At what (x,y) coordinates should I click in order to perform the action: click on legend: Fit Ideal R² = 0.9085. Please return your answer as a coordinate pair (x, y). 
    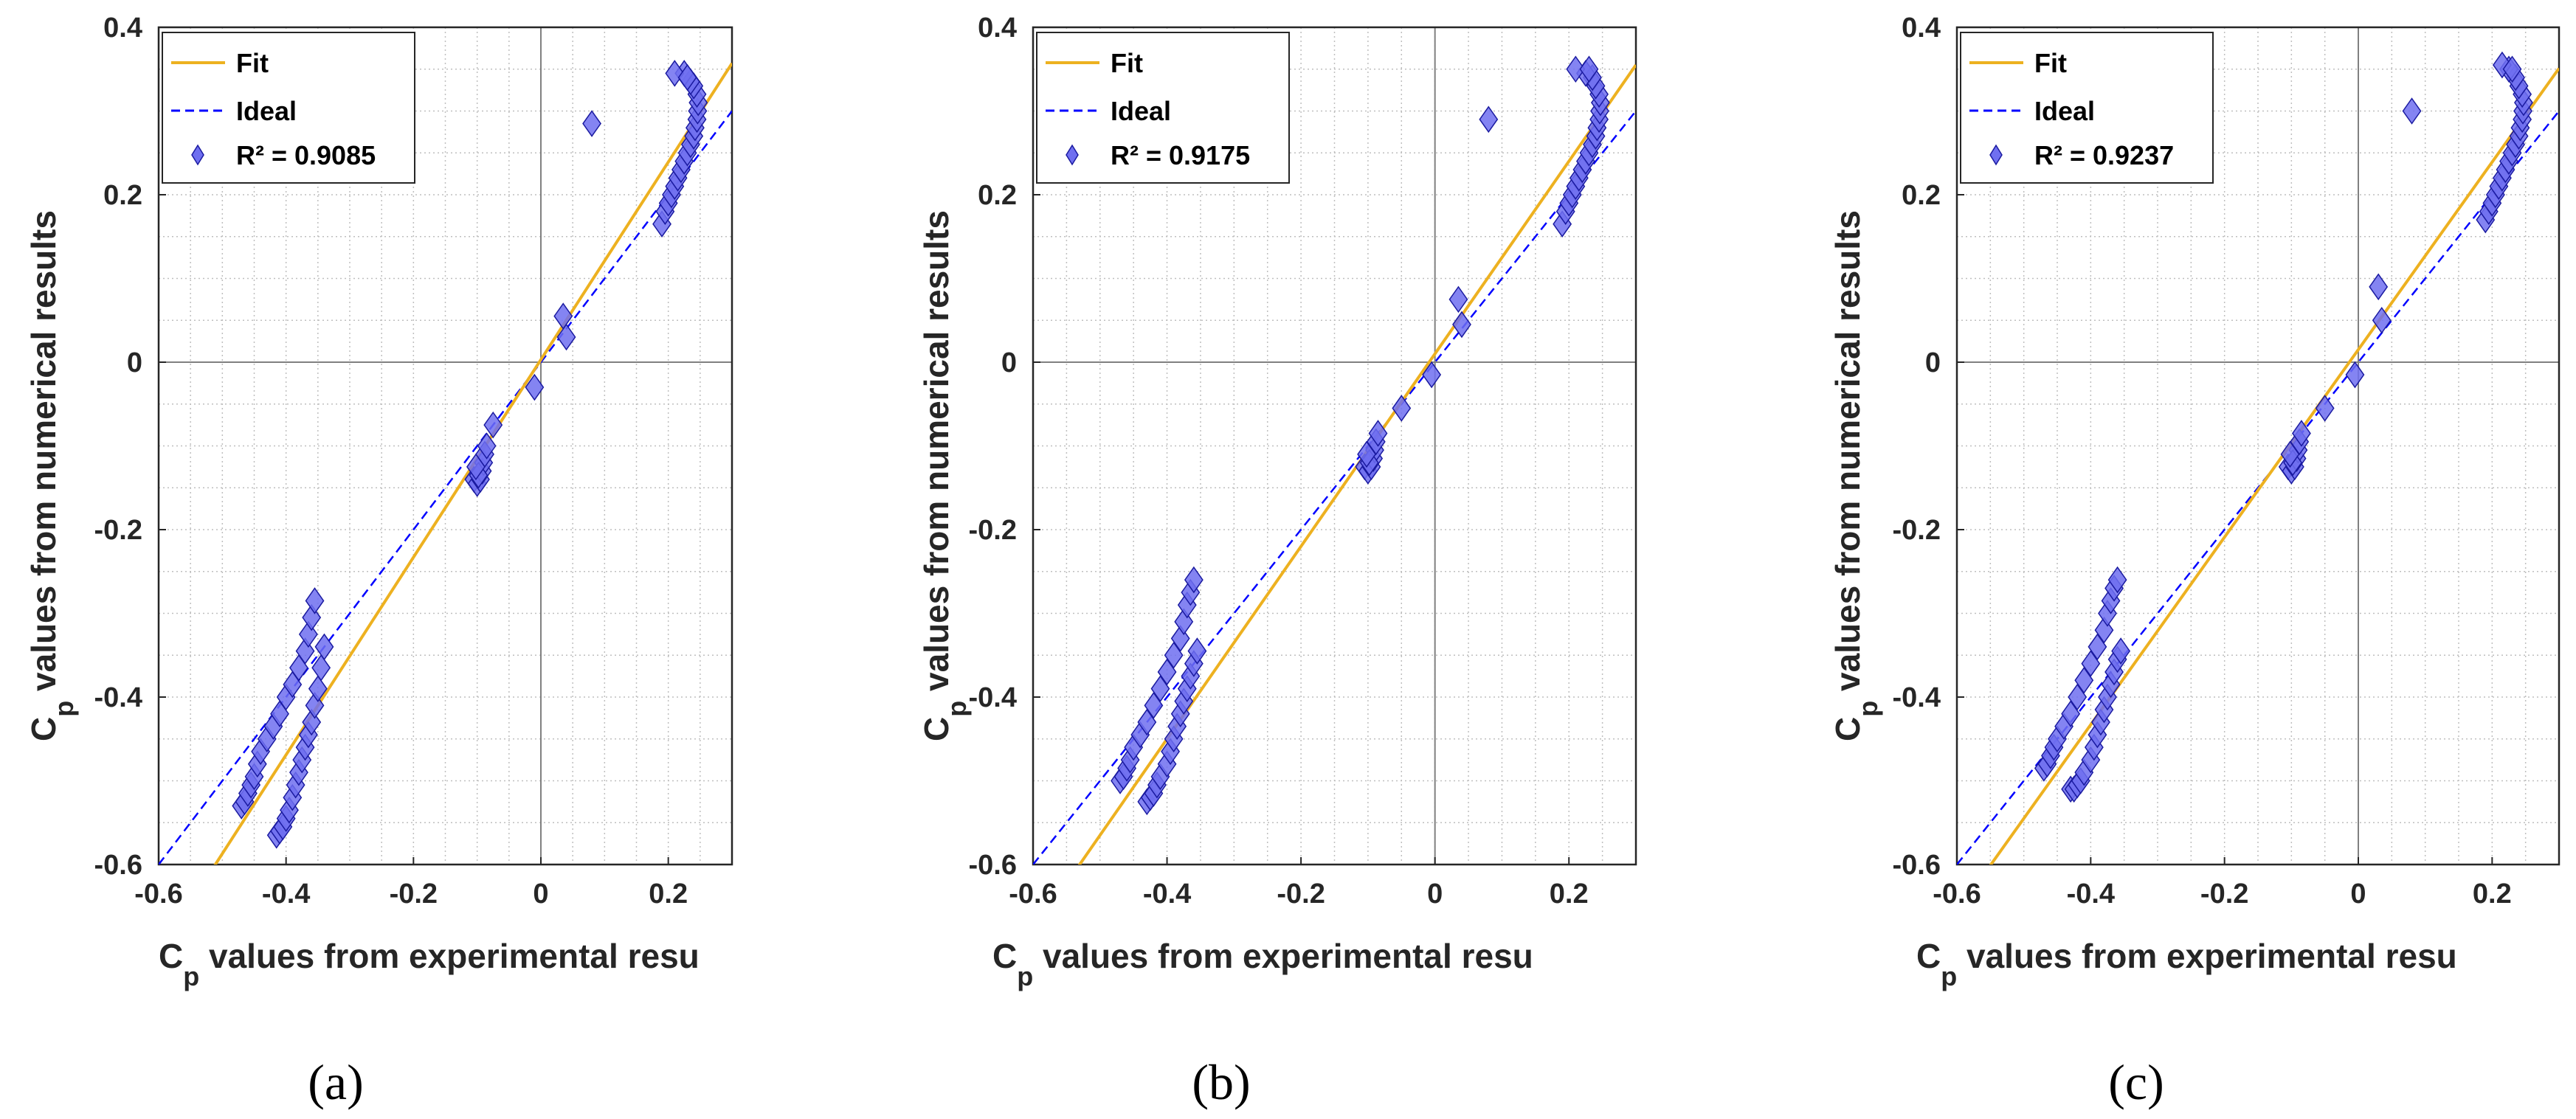
    Looking at the image, I should click on (288, 108).